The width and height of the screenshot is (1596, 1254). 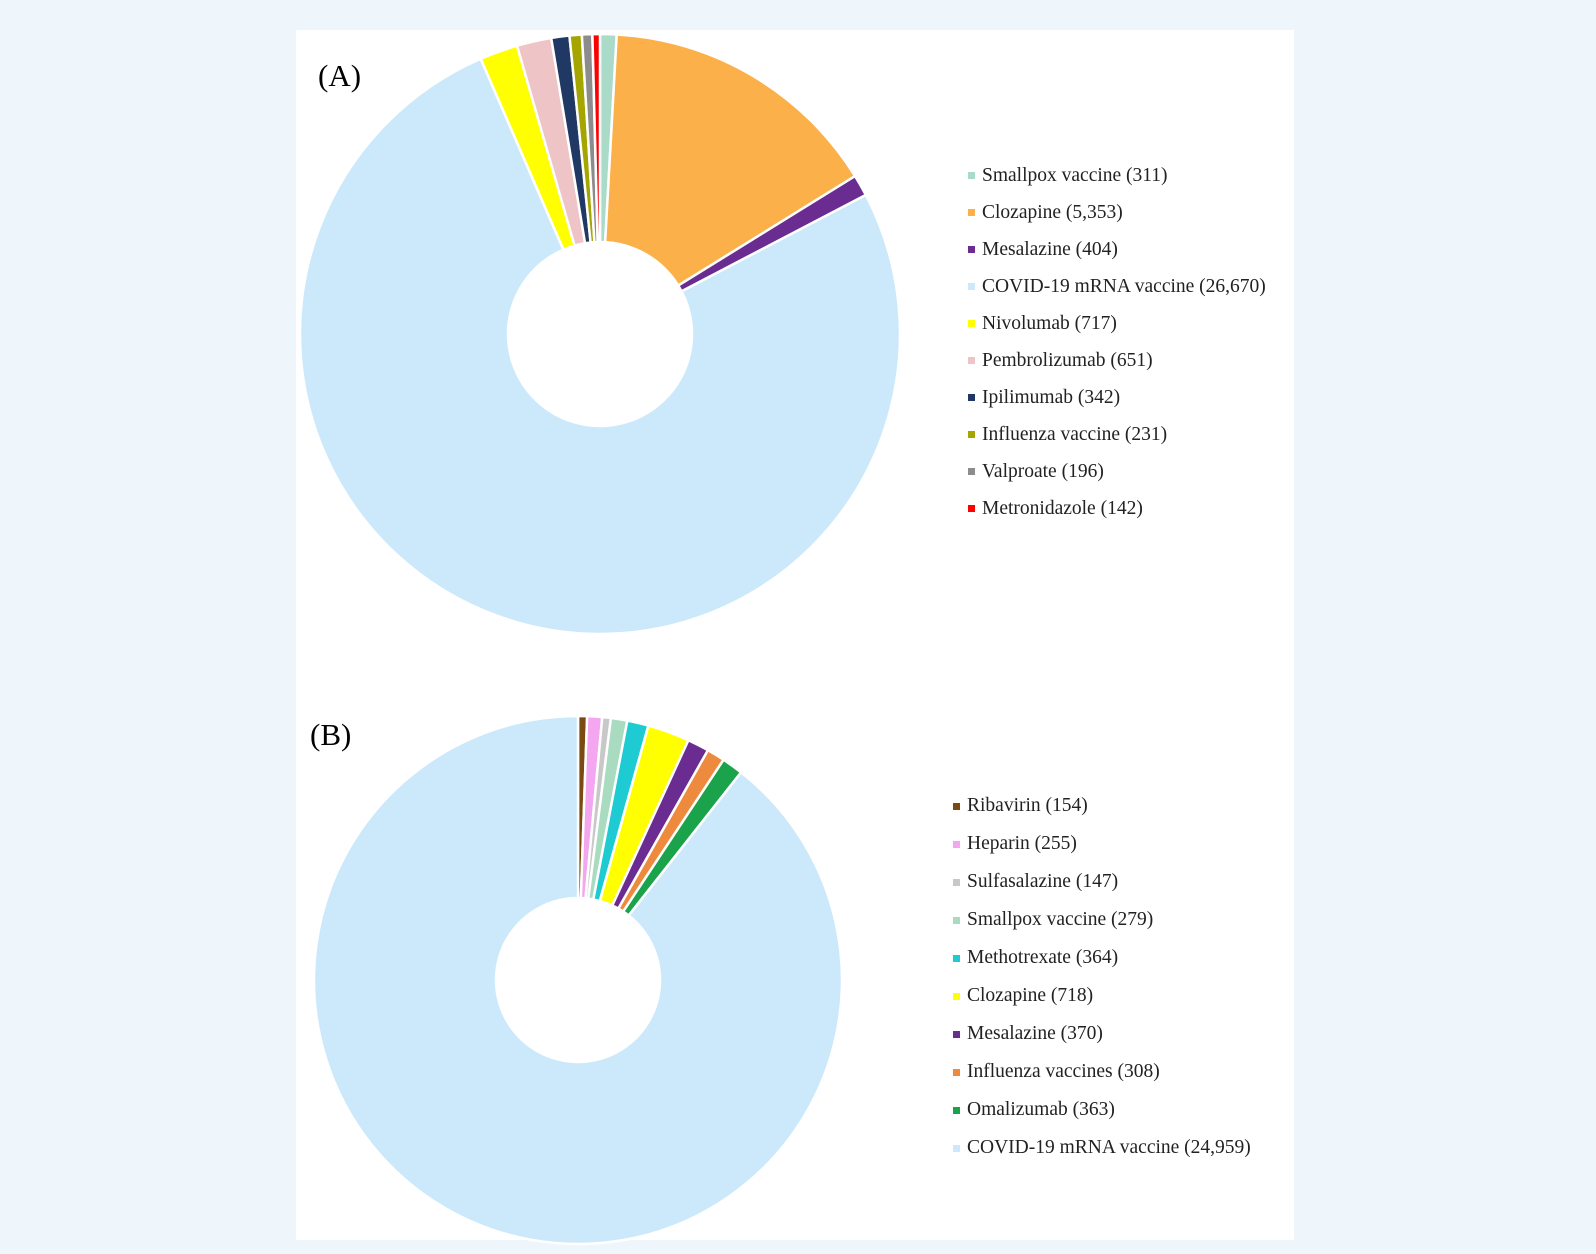 I want to click on legend-item-a-3: COVID-19 mRNA vaccine (26,670), so click(x=1117, y=286).